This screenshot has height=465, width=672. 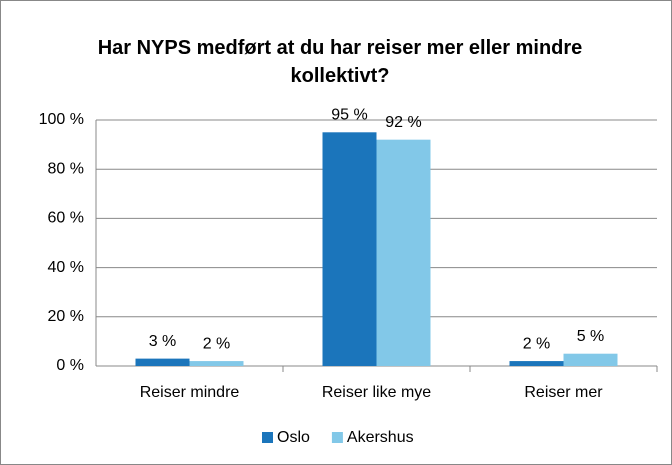 What do you see at coordinates (591, 336) in the screenshot?
I see `value-label: 5 %` at bounding box center [591, 336].